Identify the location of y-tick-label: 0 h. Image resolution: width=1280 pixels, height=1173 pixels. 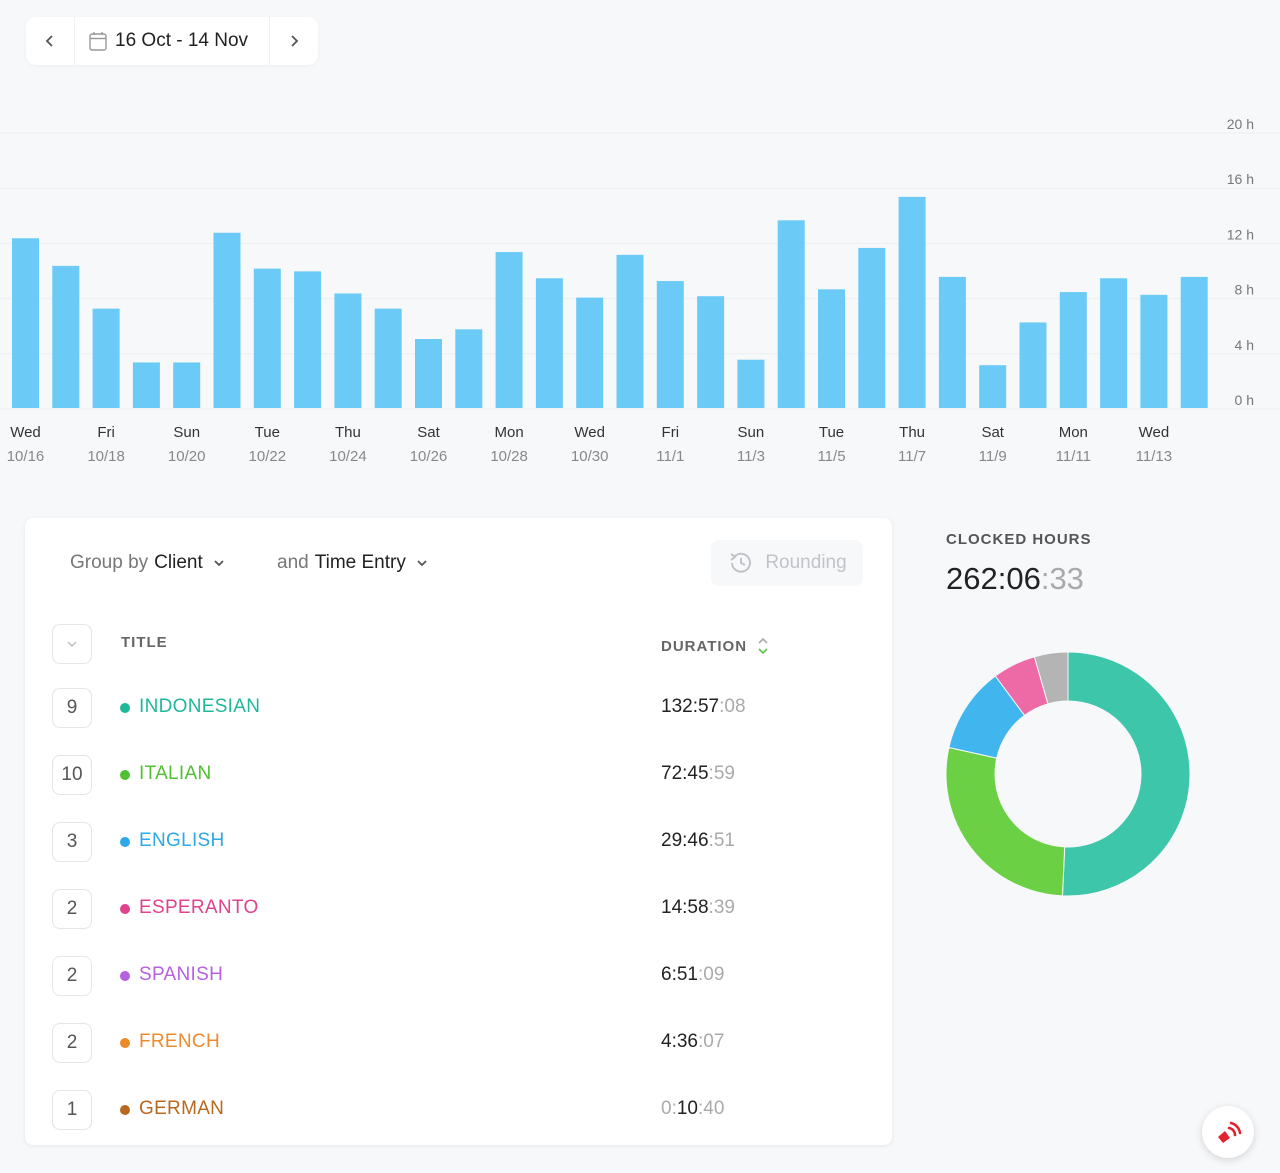
(1244, 400).